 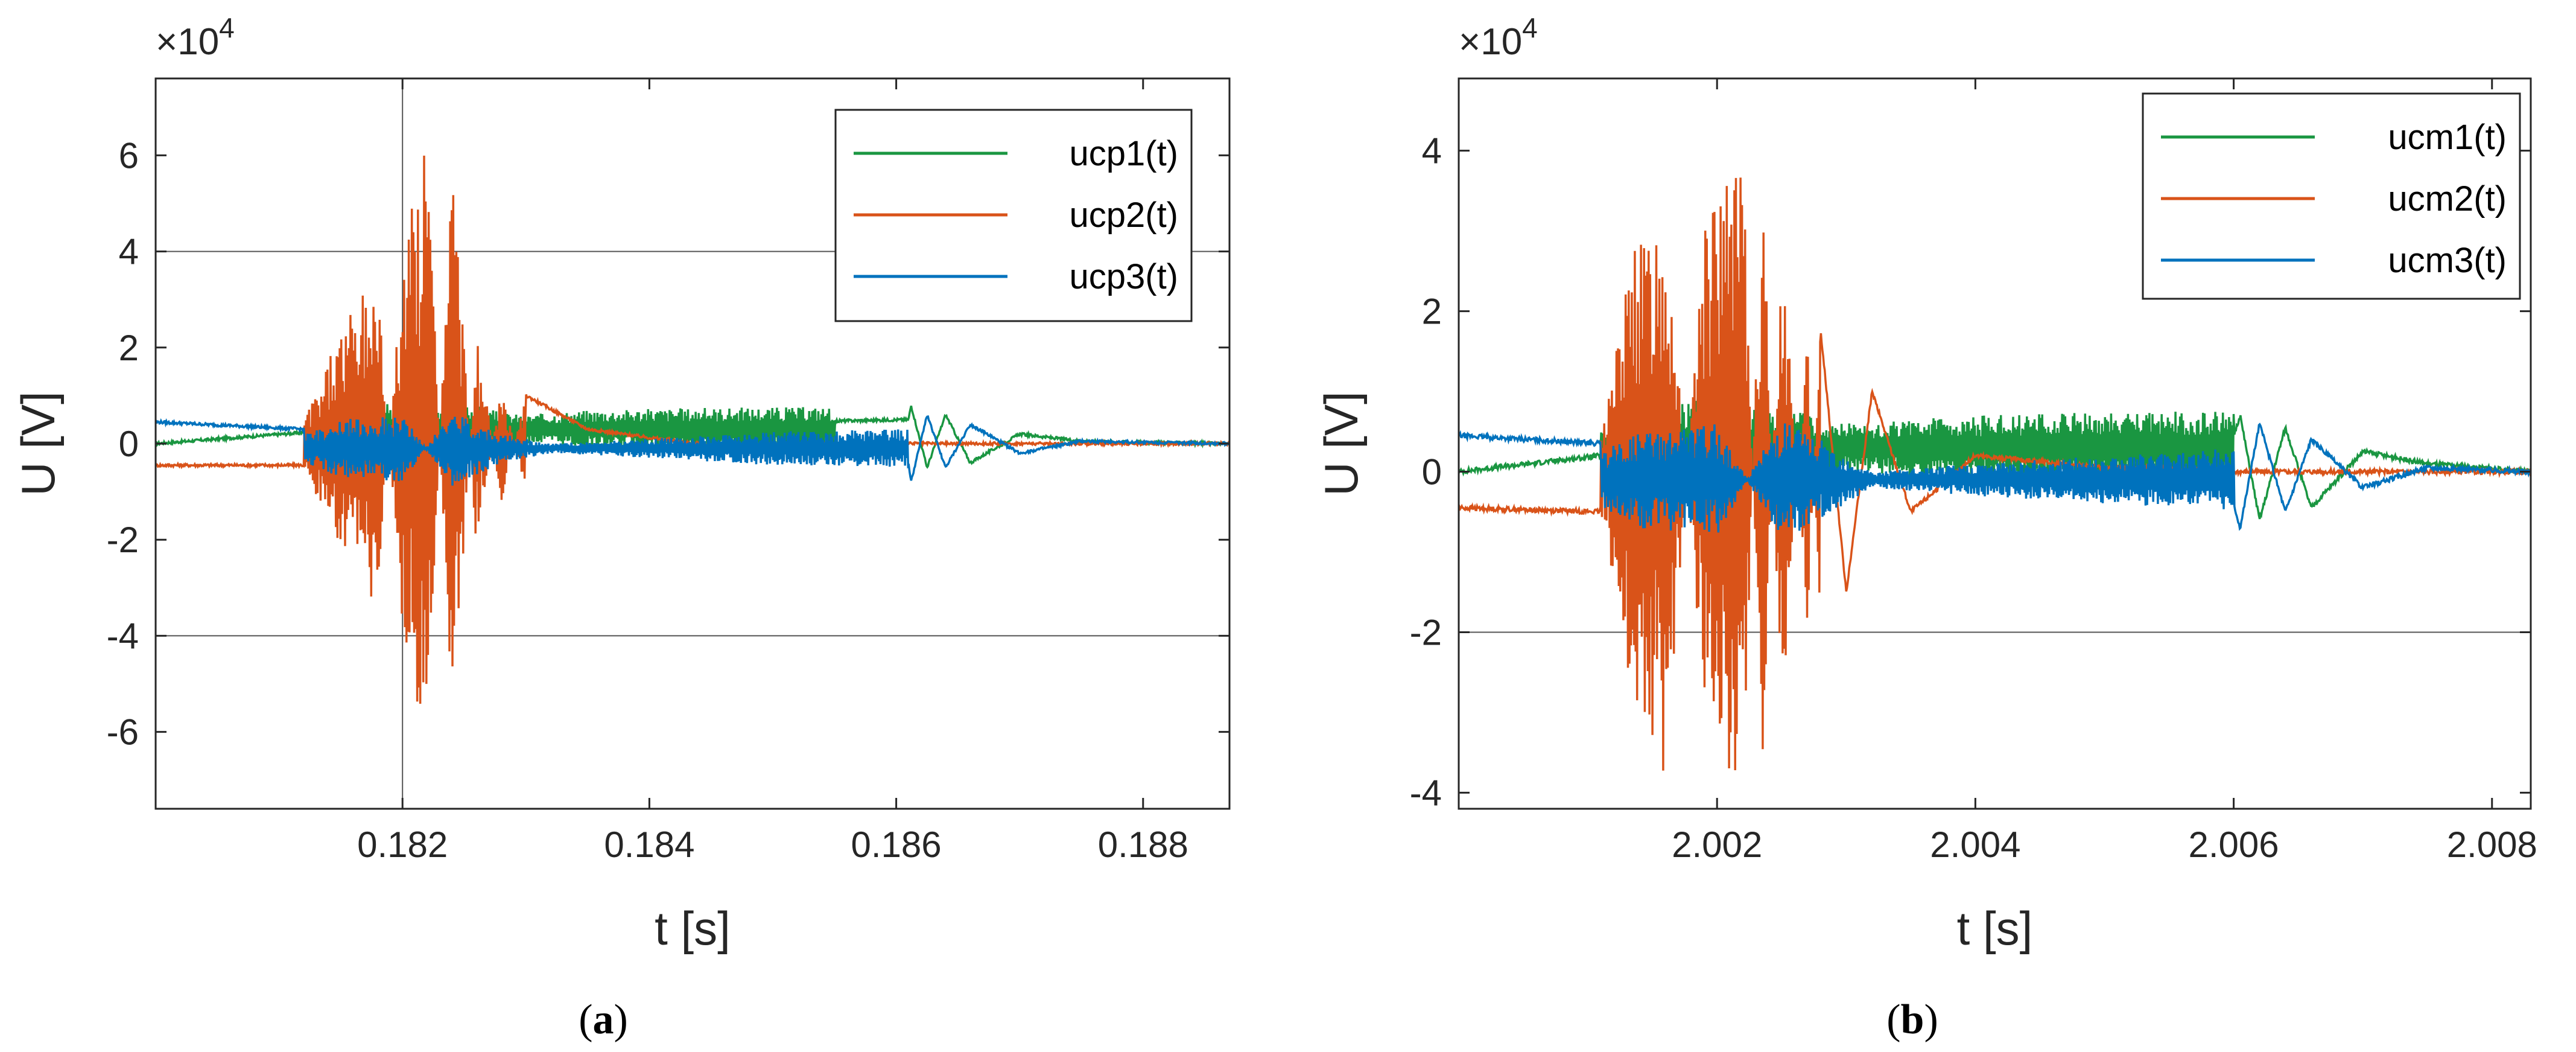 What do you see at coordinates (896, 844) in the screenshot?
I see `x-tick-label: 0.186` at bounding box center [896, 844].